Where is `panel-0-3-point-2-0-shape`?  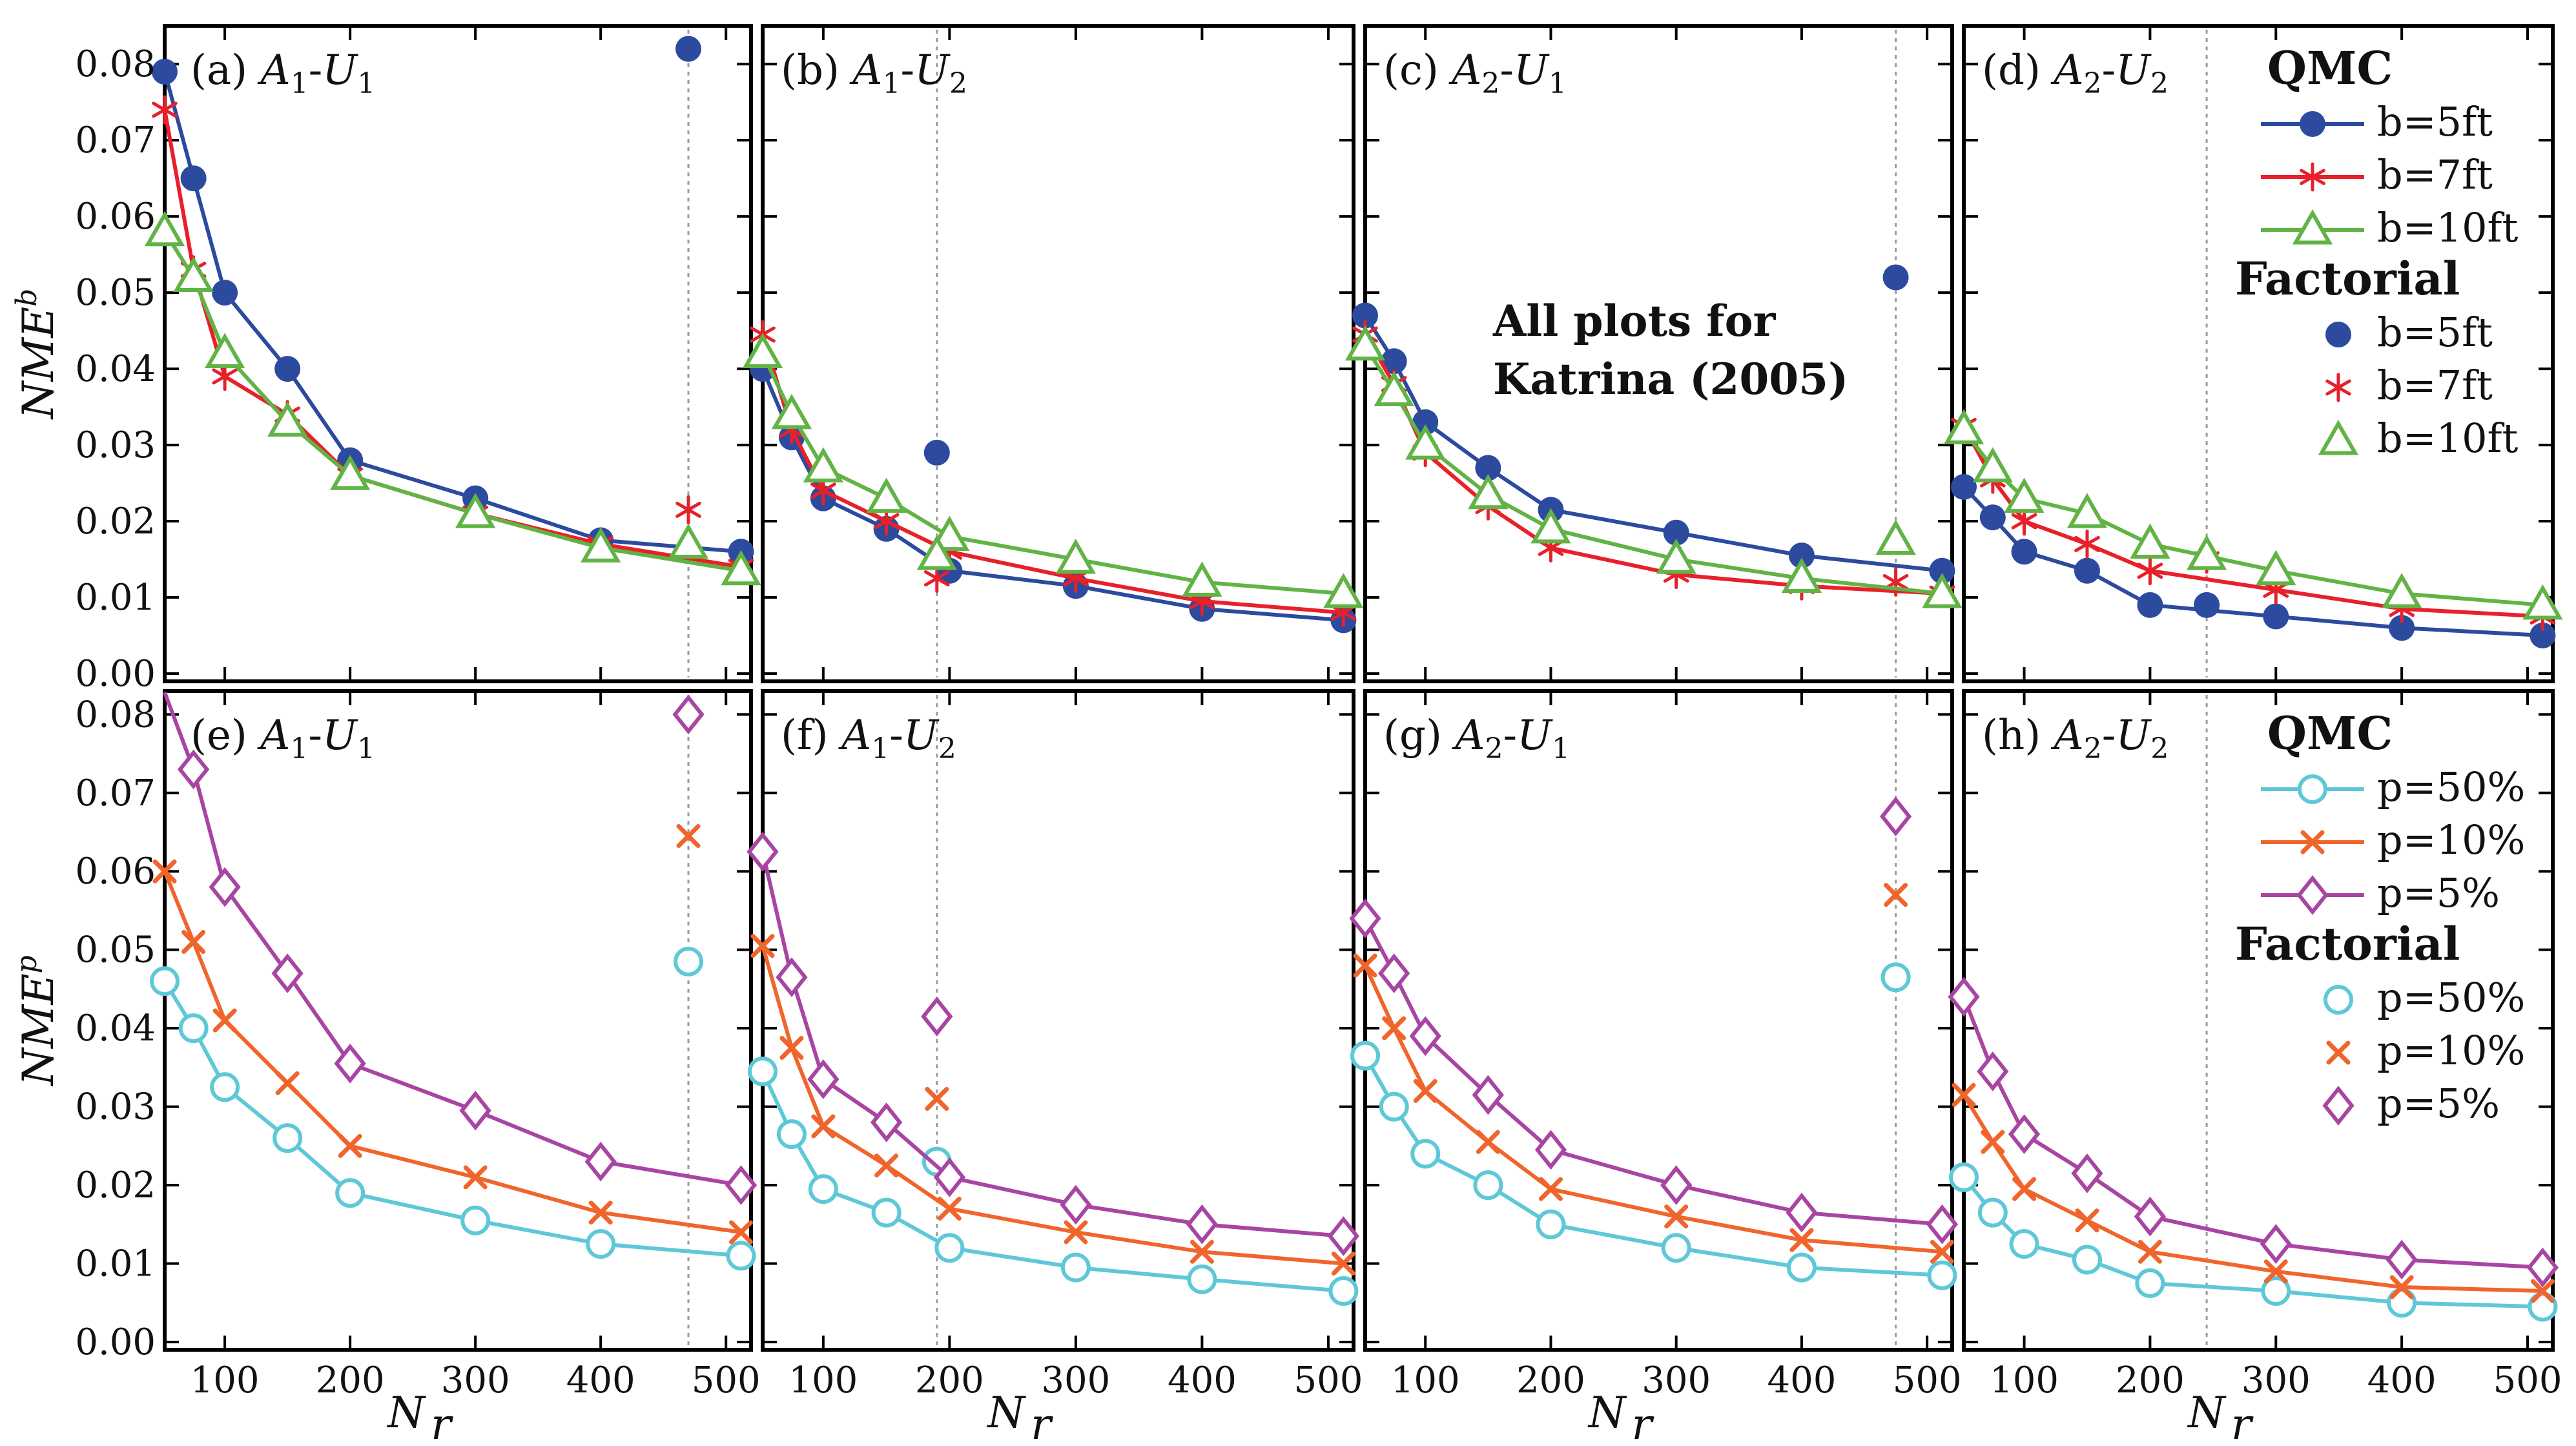
panel-0-3-point-2-0-shape is located at coordinates (1963, 427).